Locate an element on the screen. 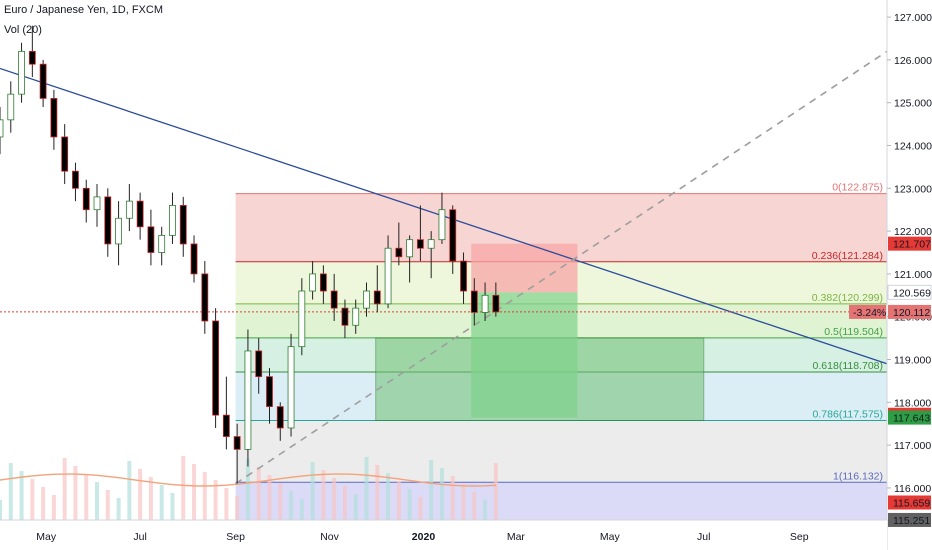 The height and width of the screenshot is (550, 932). time-axis: May Jul Sep Nov 2020 Mar May Jul Sep is located at coordinates (443, 534).